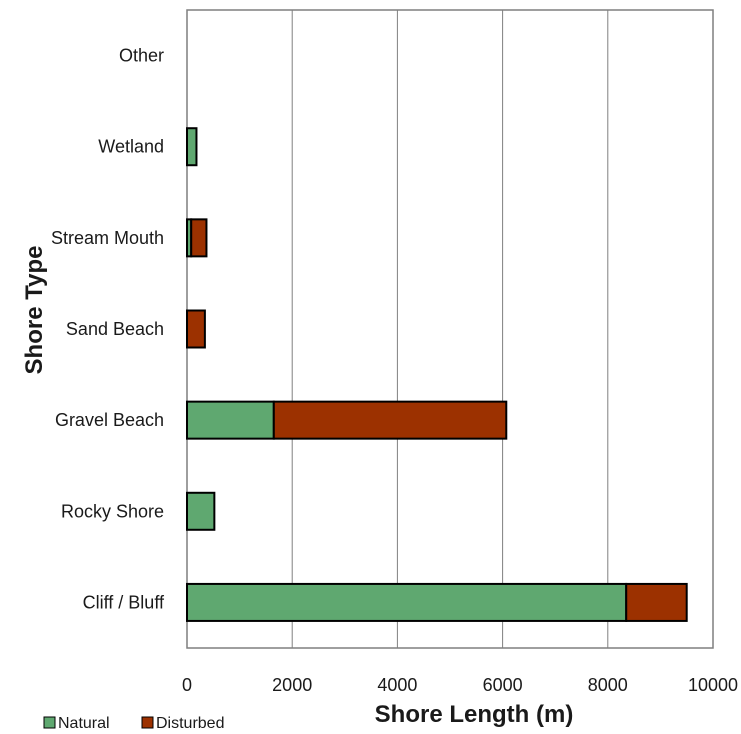  Describe the element at coordinates (34, 310) in the screenshot. I see `y-axis-title: Shore Type` at that location.